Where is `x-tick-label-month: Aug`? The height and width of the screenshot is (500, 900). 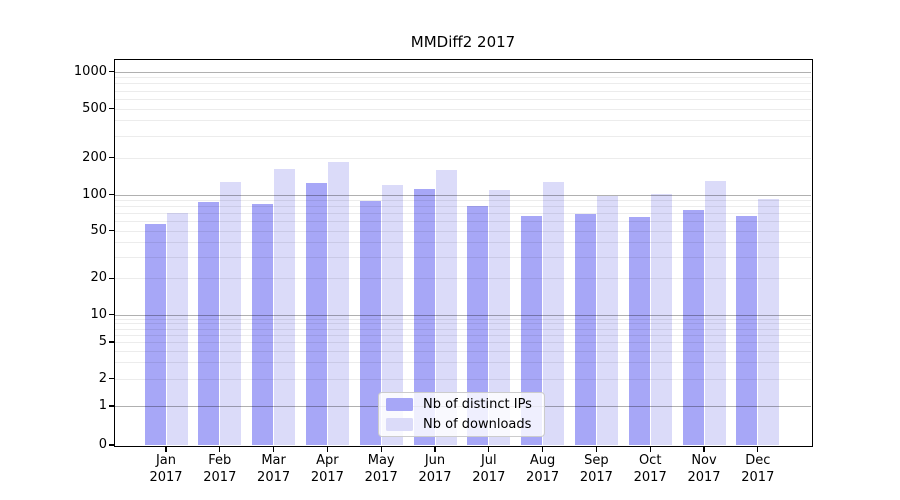
x-tick-label-month: Aug is located at coordinates (542, 460).